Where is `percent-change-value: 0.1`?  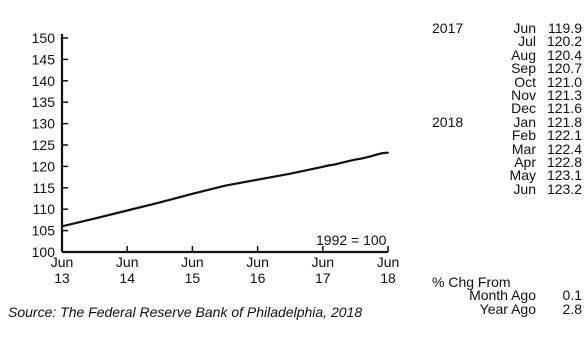
percent-change-value: 0.1 is located at coordinates (572, 295).